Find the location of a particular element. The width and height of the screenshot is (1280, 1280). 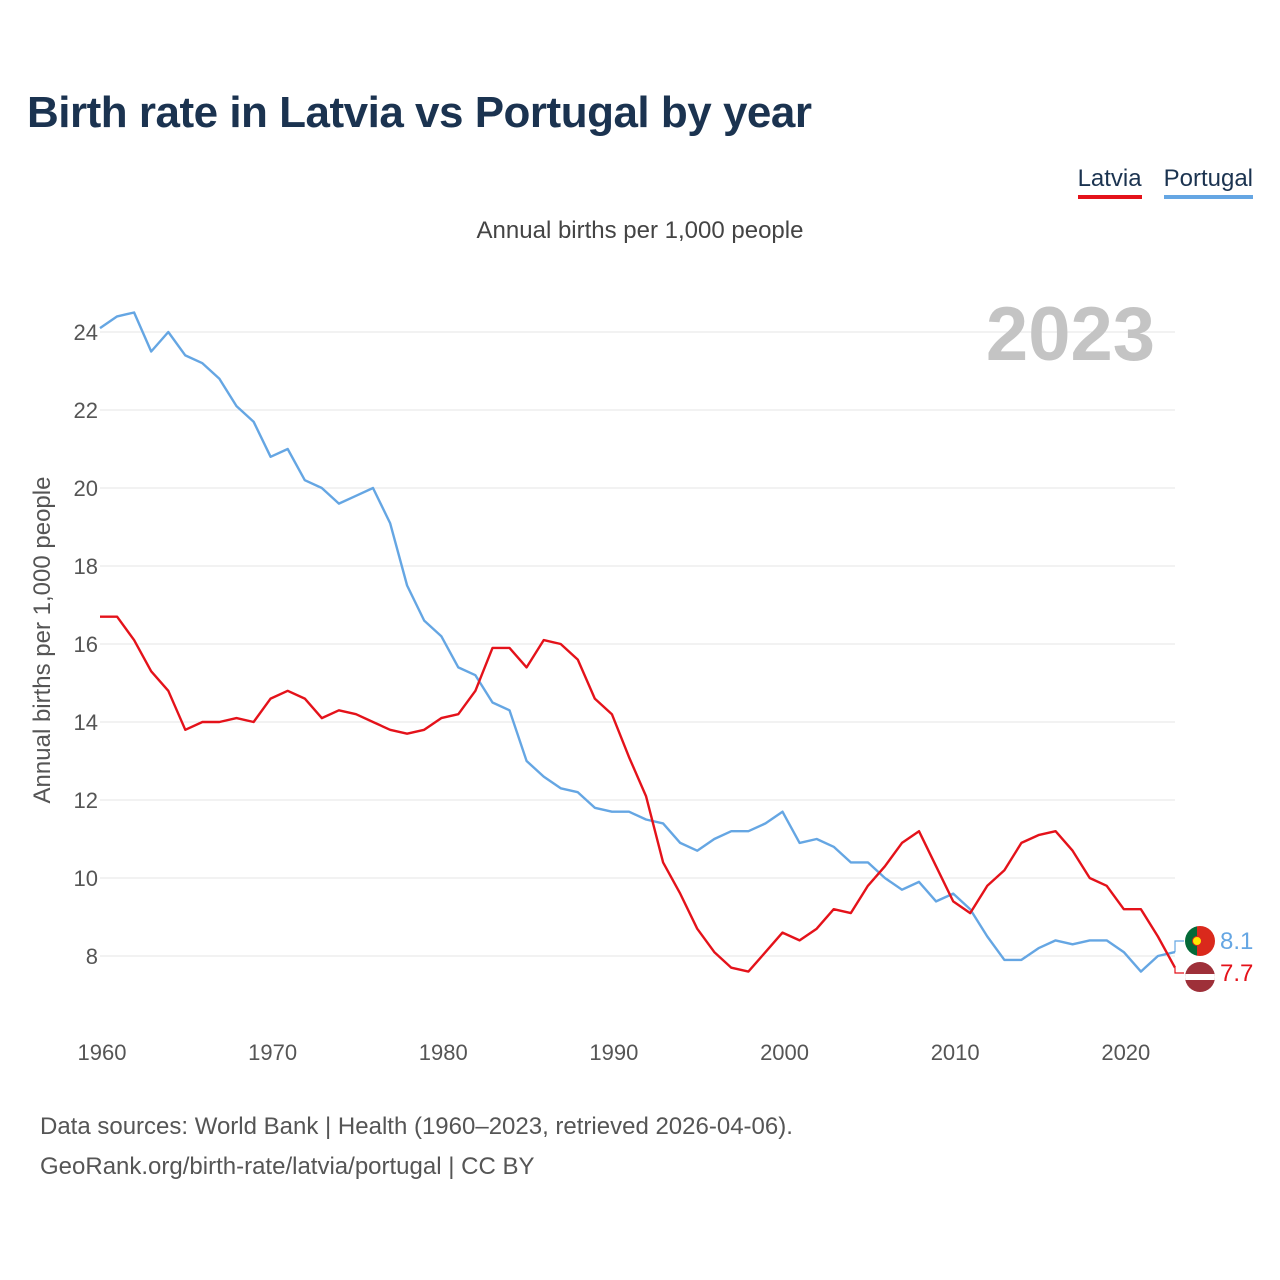

x-axis-ticks: 1960 1970 1980 1990 2000 2010 2020 is located at coordinates (614, 1052).